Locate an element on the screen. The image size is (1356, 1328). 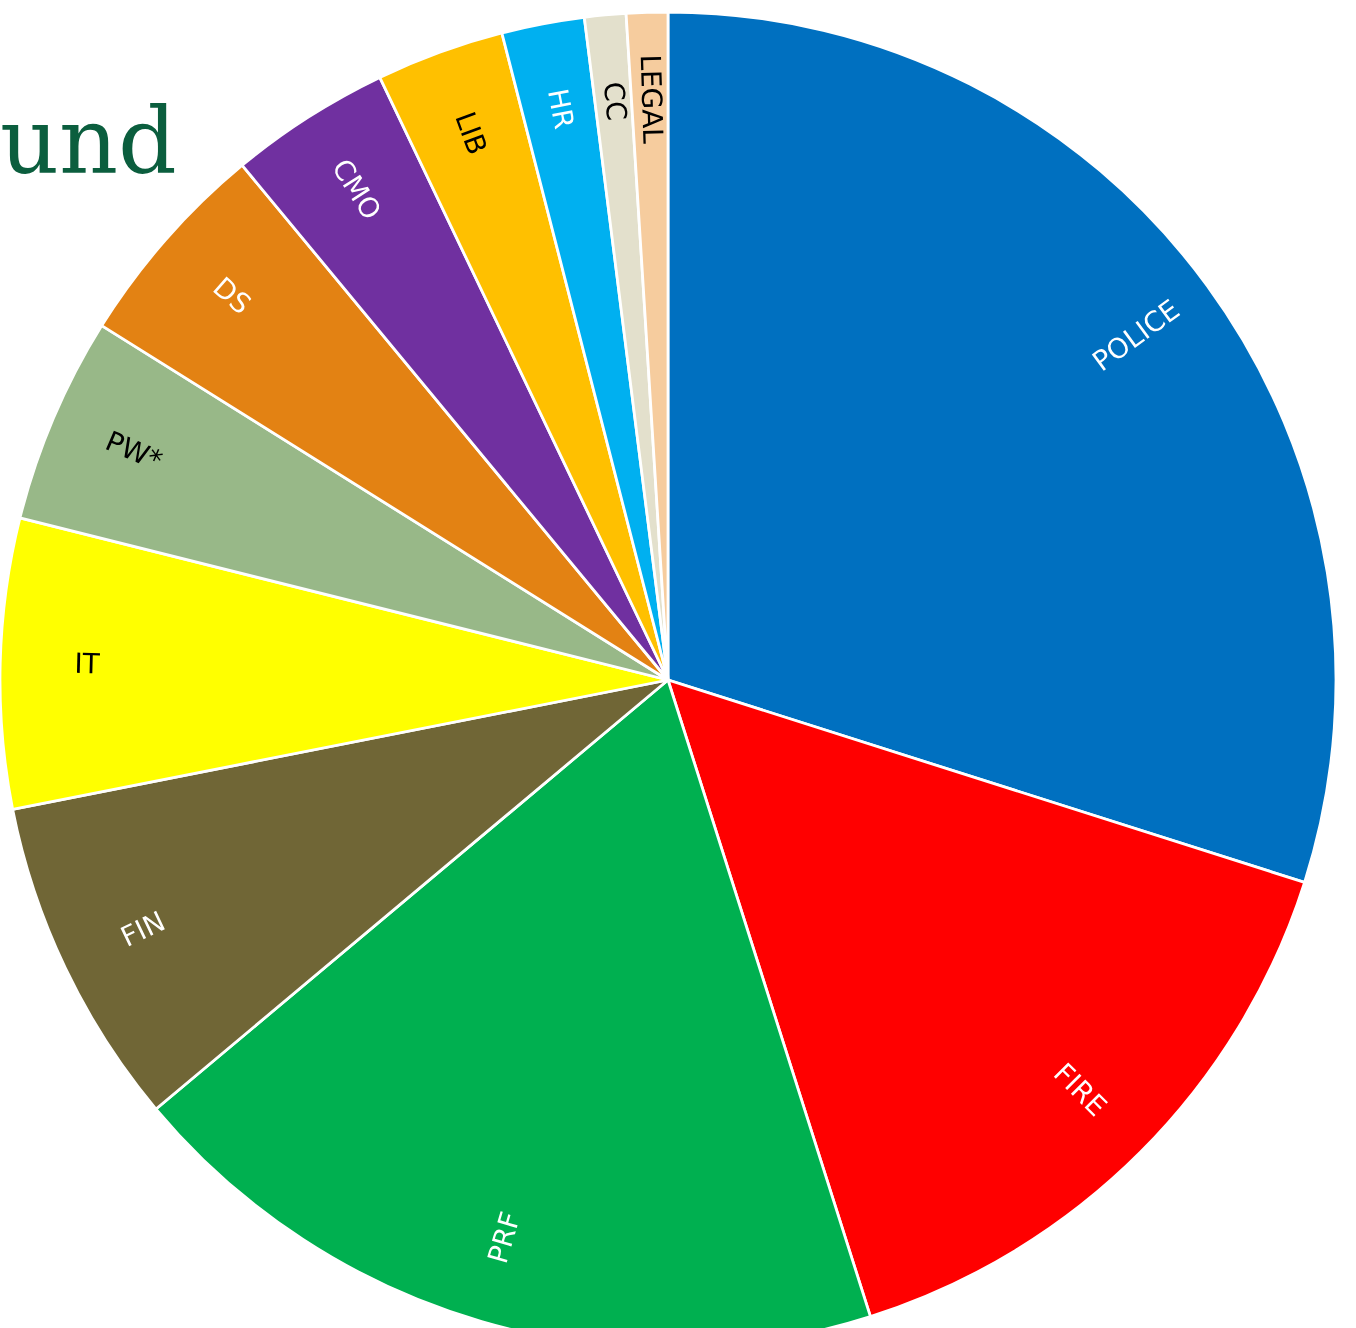
slice-label: PW* is located at coordinates (135, 450).